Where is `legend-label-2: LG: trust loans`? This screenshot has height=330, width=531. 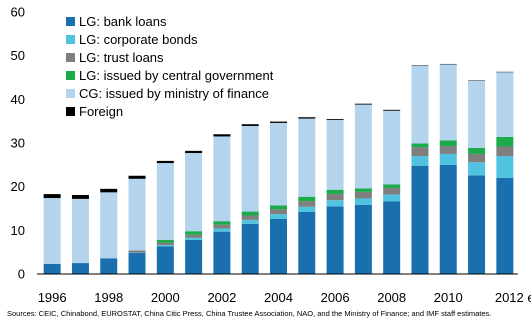 legend-label-2: LG: trust loans is located at coordinates (121, 57).